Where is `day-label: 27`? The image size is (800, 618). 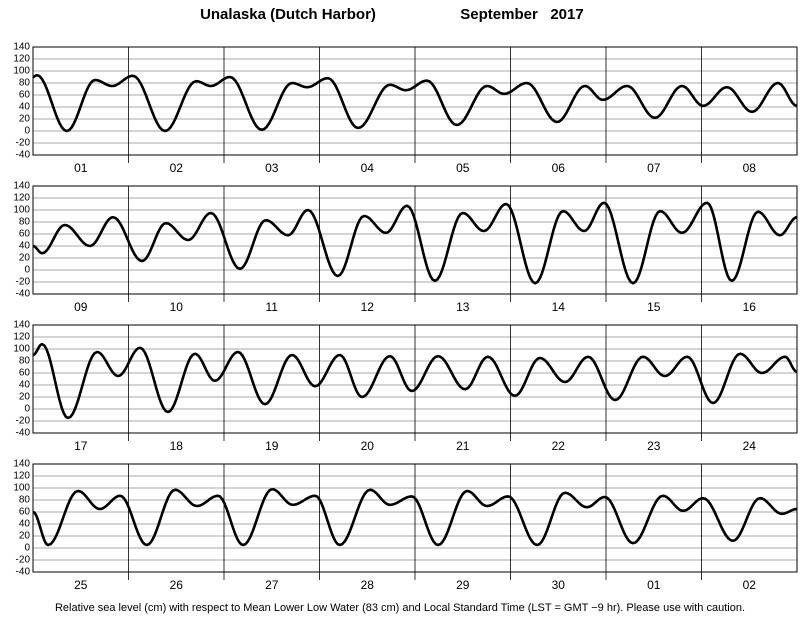
day-label: 27 is located at coordinates (272, 585).